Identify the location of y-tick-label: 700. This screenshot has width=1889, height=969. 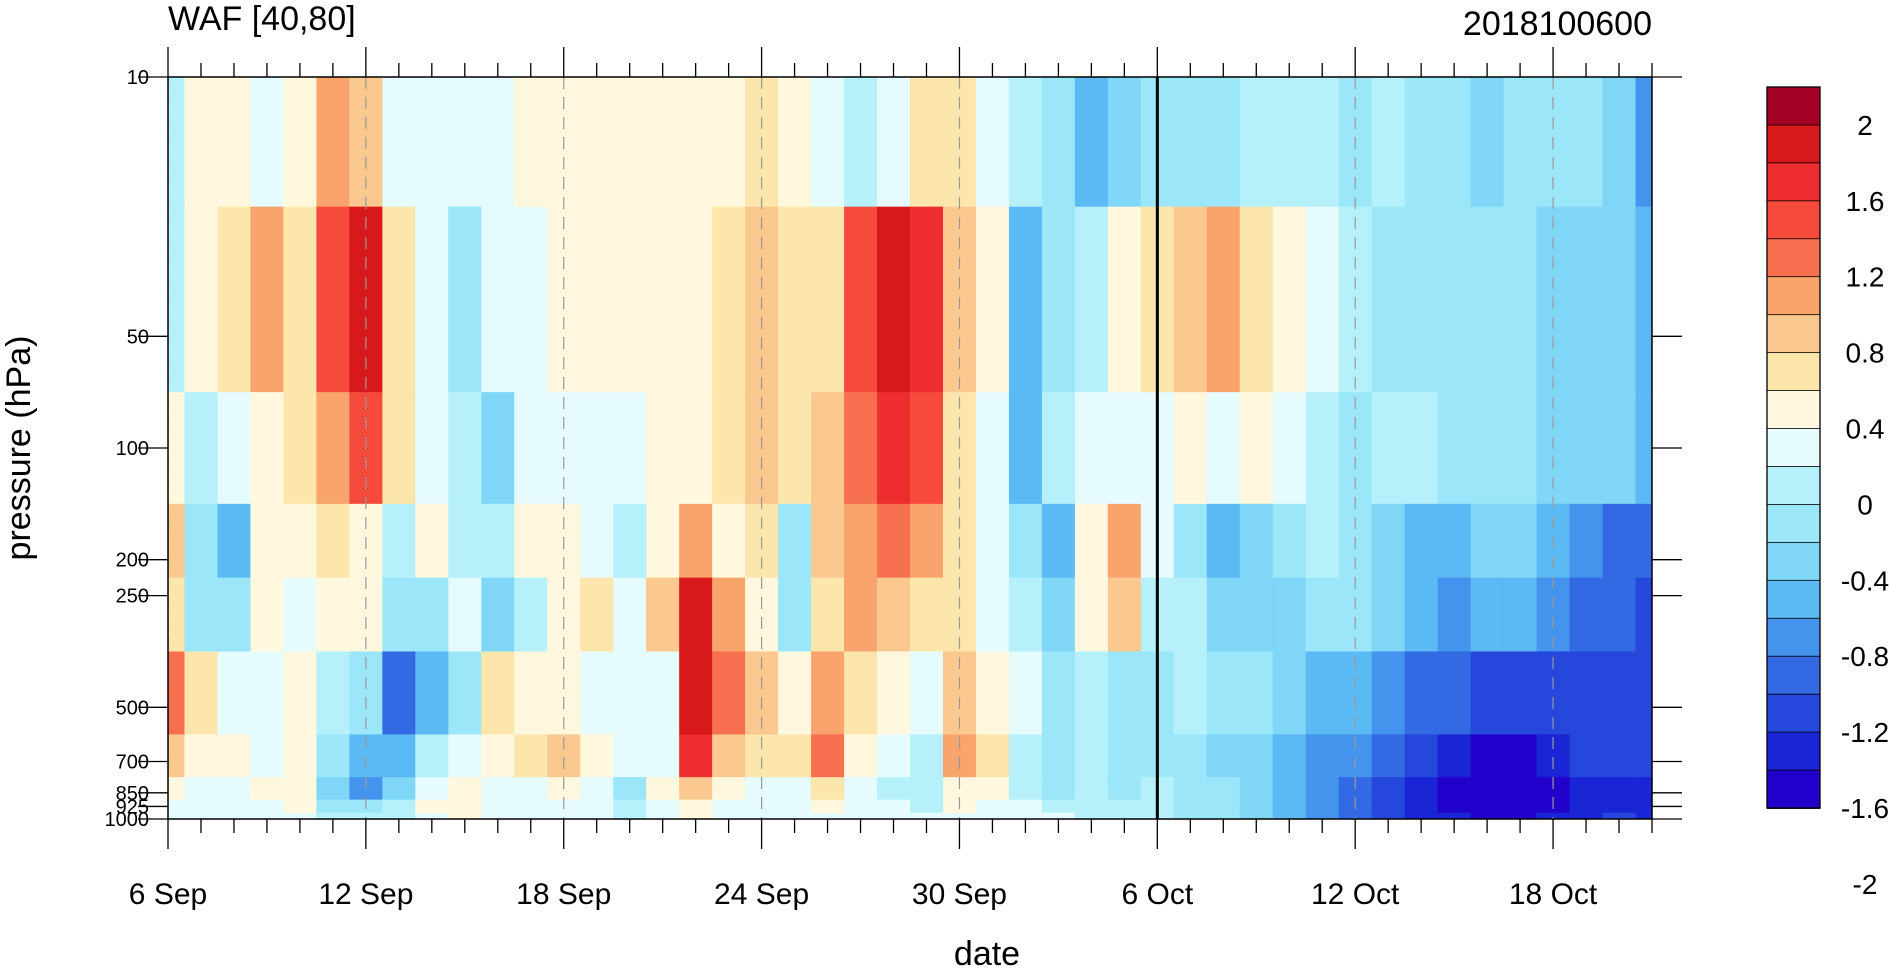
(132, 763).